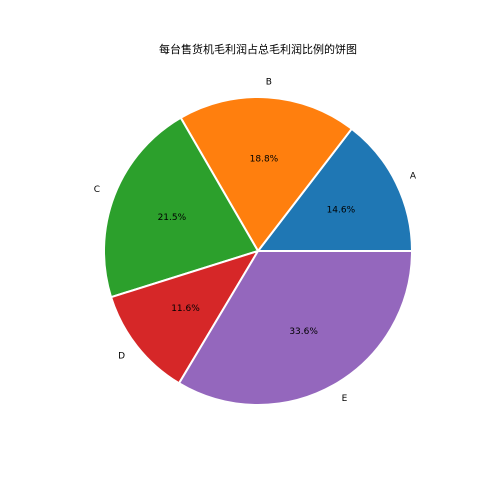 The height and width of the screenshot is (504, 504). What do you see at coordinates (345, 399) in the screenshot?
I see `category-label-e: E` at bounding box center [345, 399].